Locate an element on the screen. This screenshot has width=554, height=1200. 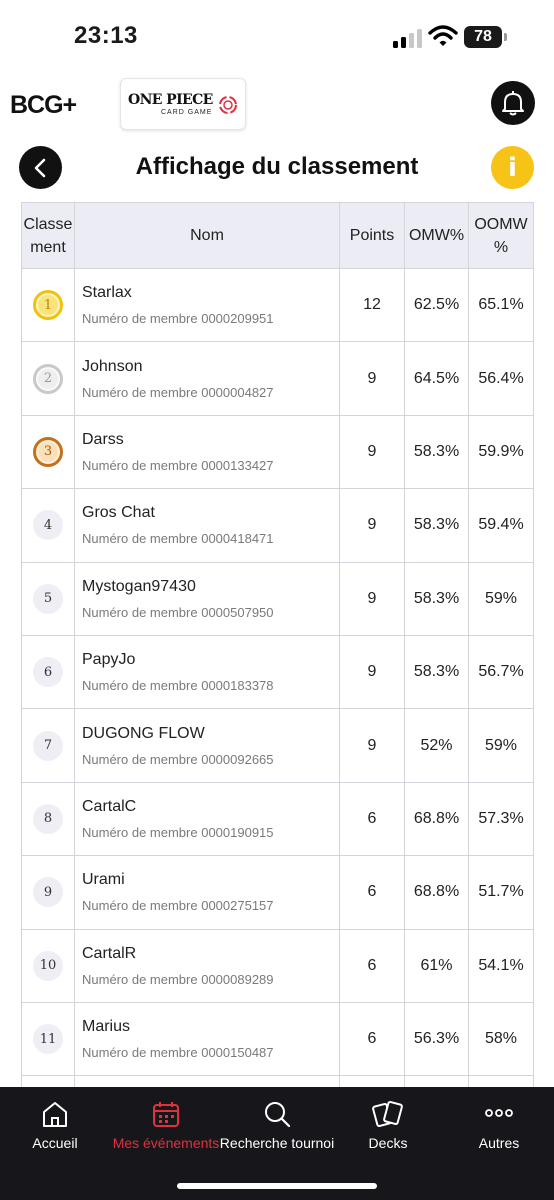
rank-badge: 7 is located at coordinates (48, 745).